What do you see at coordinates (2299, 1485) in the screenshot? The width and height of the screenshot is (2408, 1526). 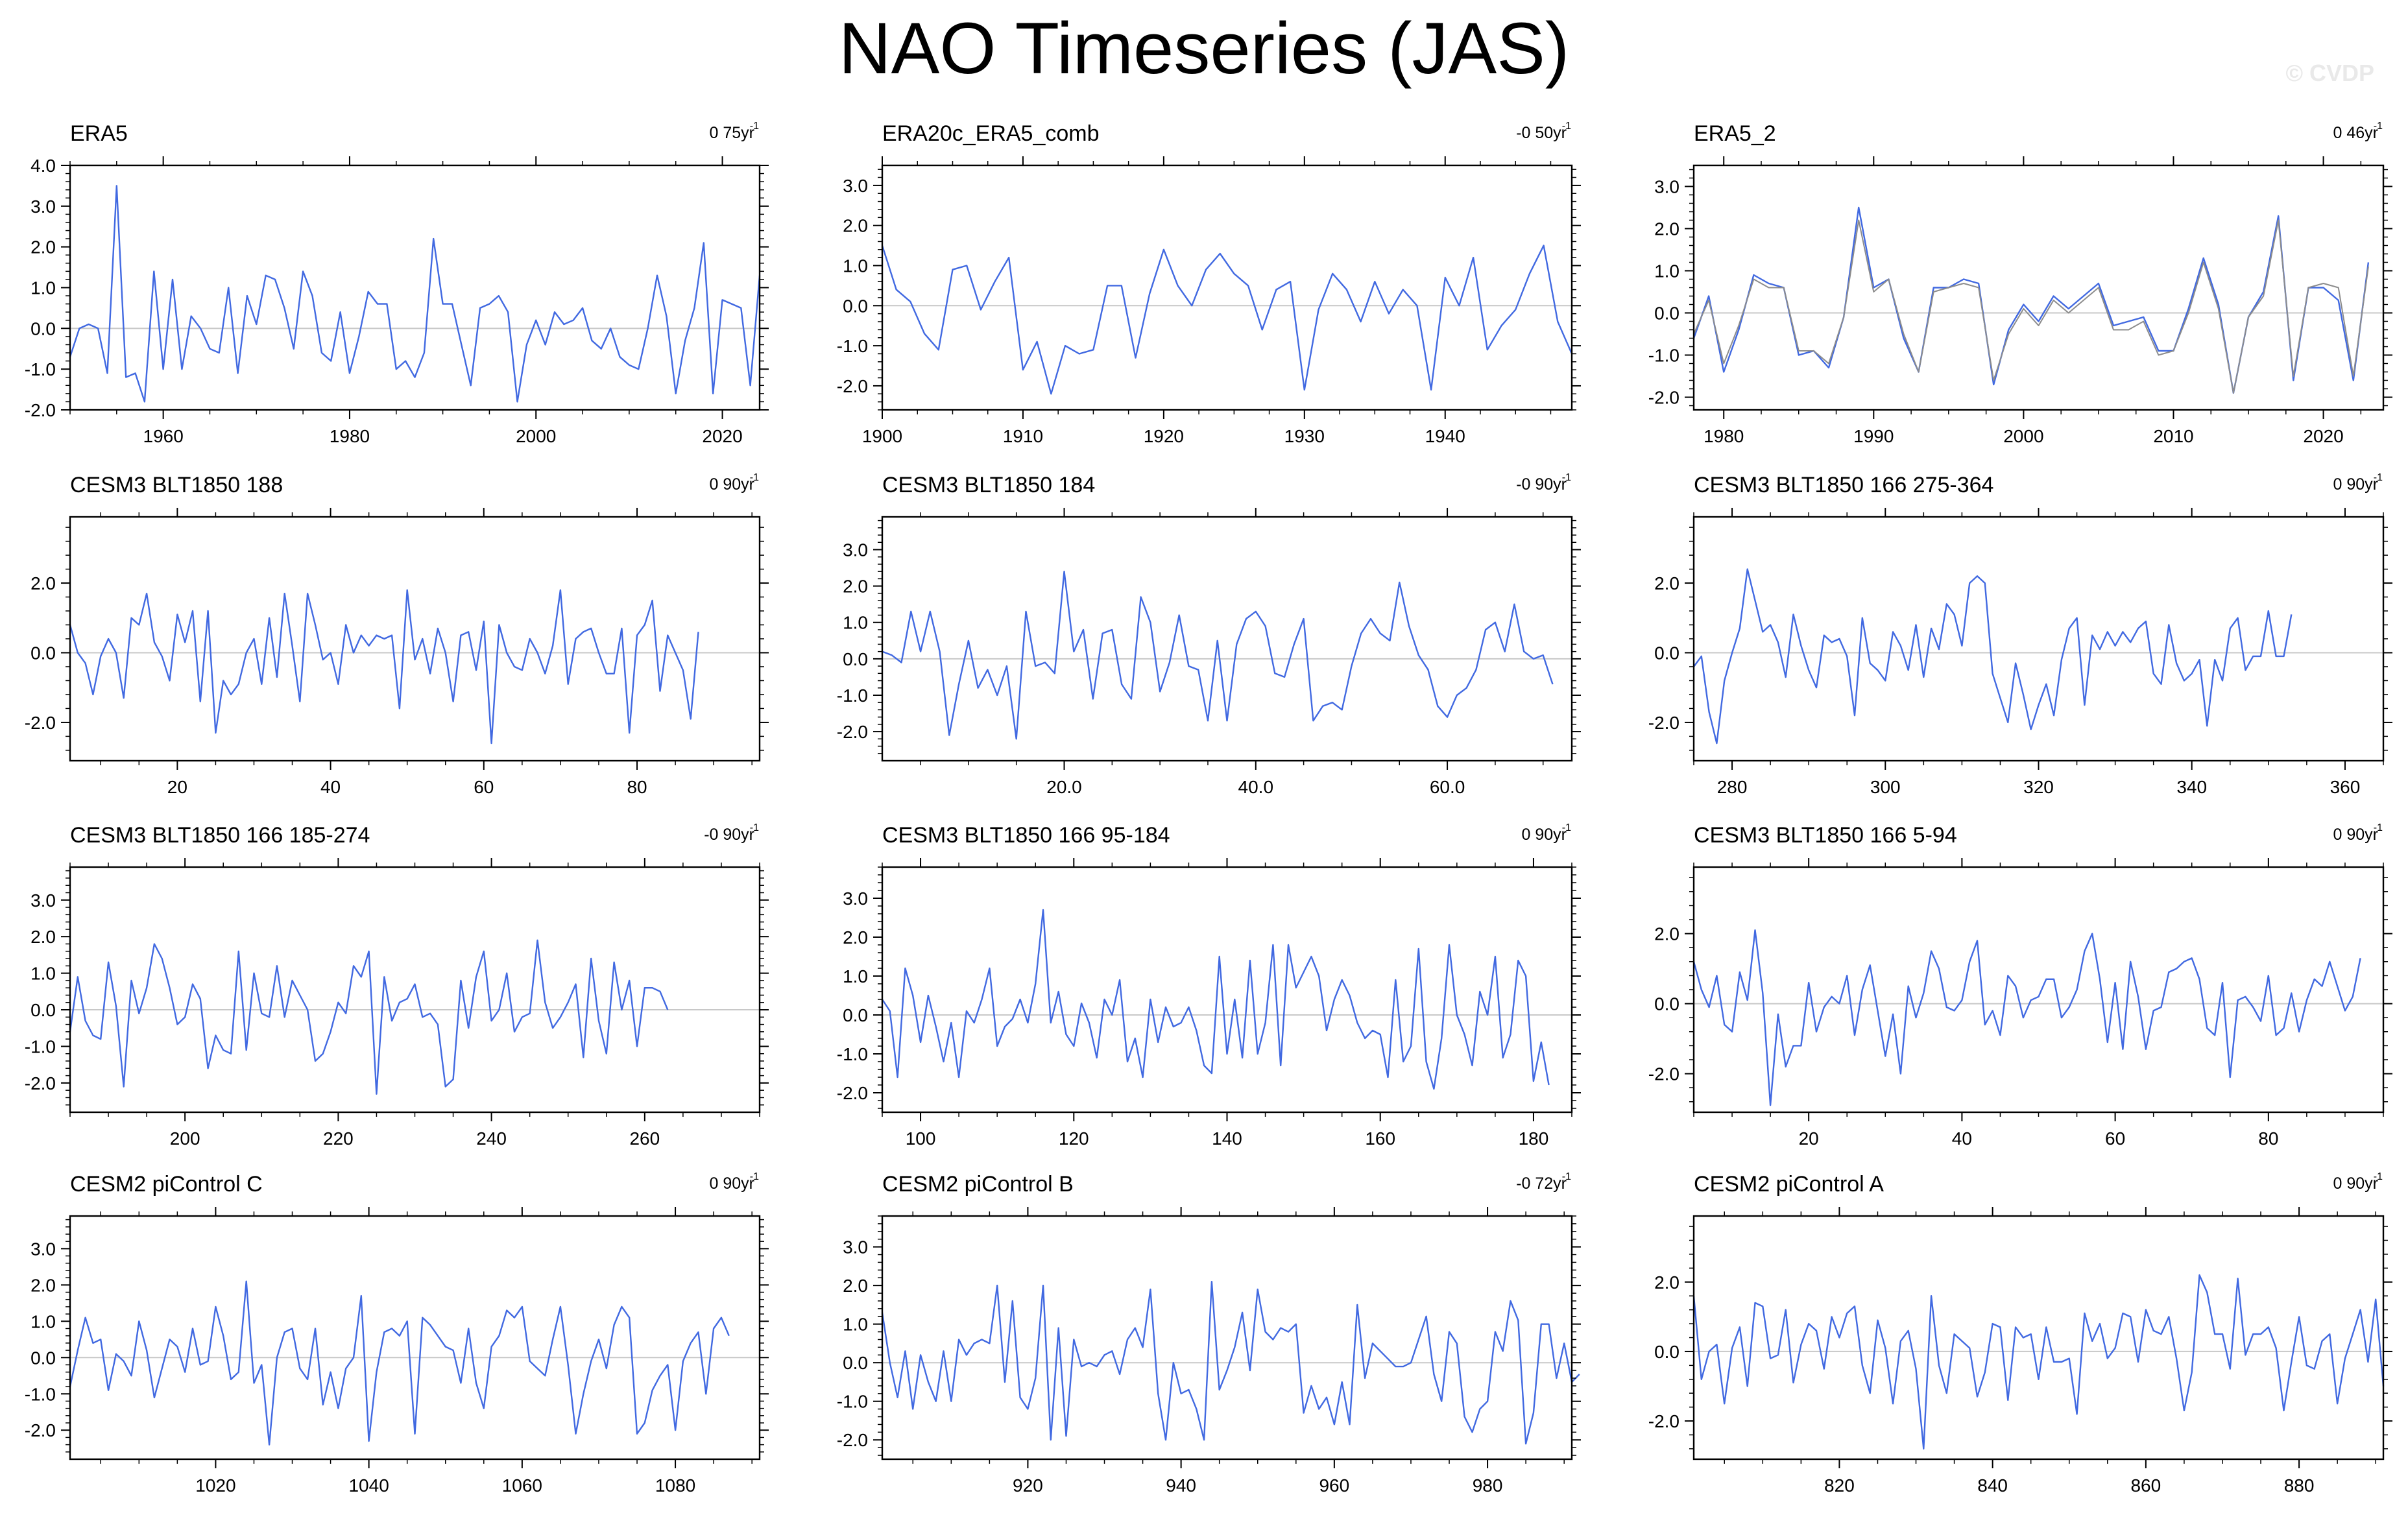 I see `x-tick-label: 880` at bounding box center [2299, 1485].